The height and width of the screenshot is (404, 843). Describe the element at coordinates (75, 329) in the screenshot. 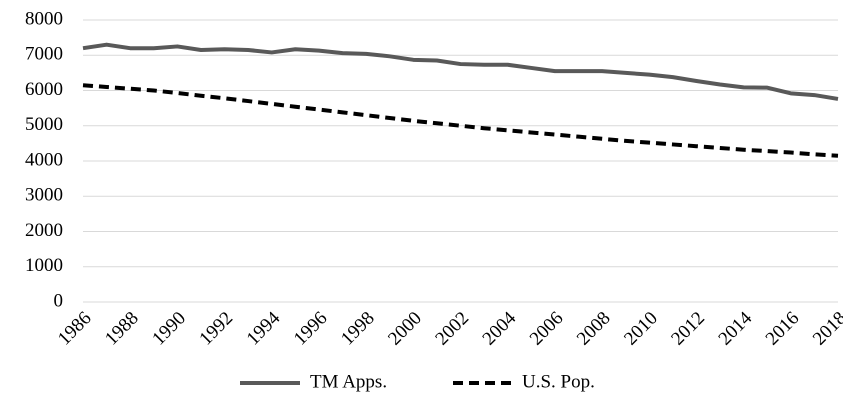

I see `x-tick-label: 1986` at that location.